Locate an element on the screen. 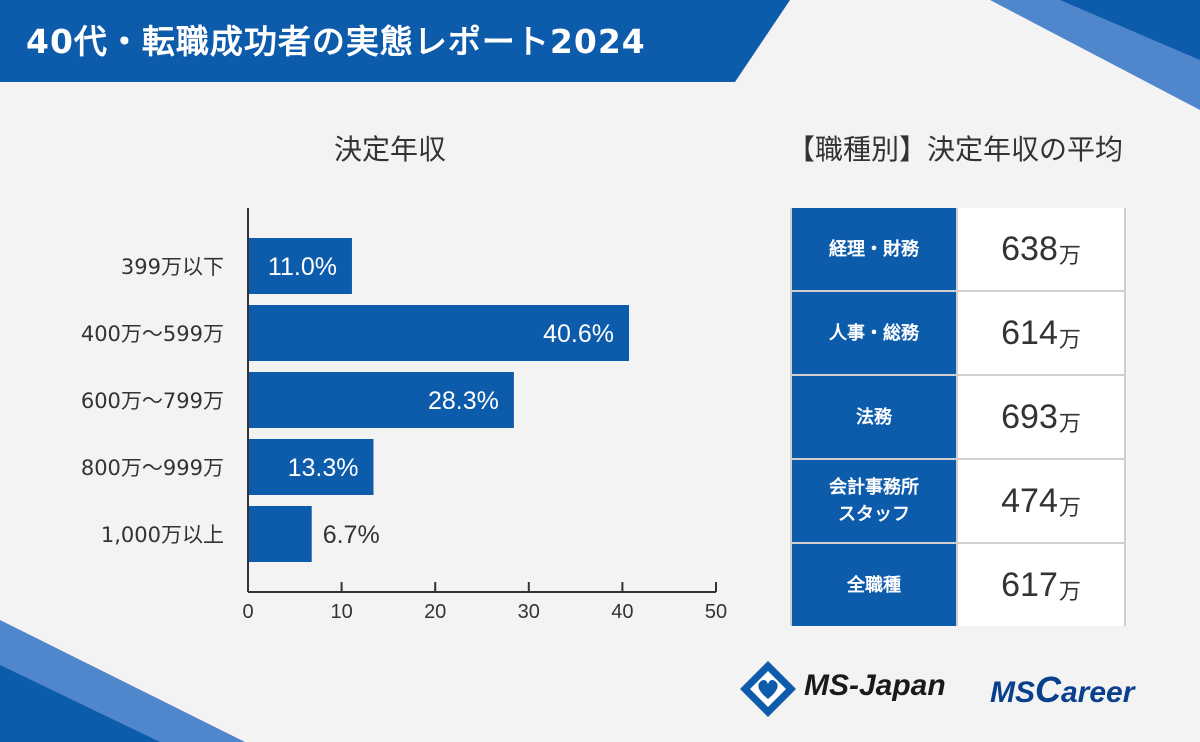 The width and height of the screenshot is (1200, 742). income-value: 474 is located at coordinates (1029, 500).